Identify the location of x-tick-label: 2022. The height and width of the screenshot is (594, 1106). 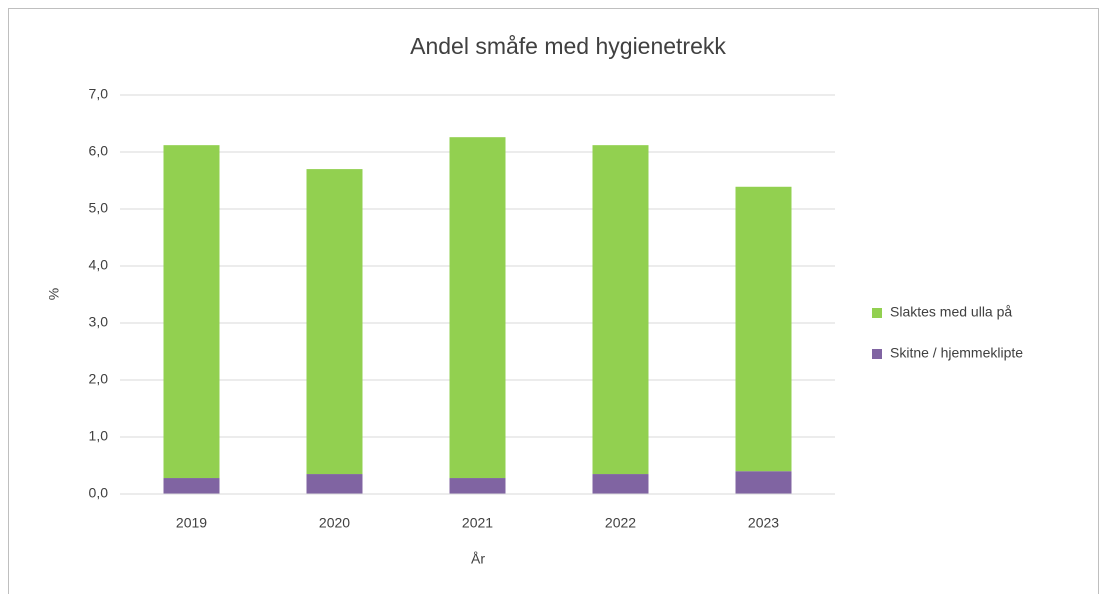
(620, 523).